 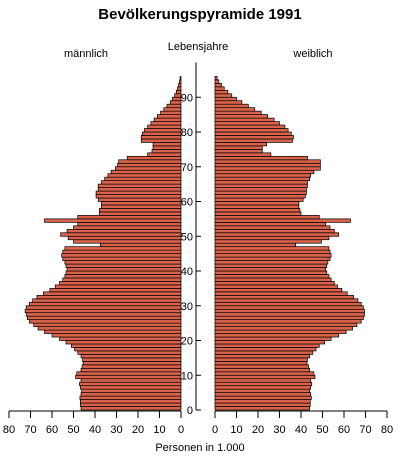 I want to click on x-tick-label-left-80: 80, so click(x=9, y=430).